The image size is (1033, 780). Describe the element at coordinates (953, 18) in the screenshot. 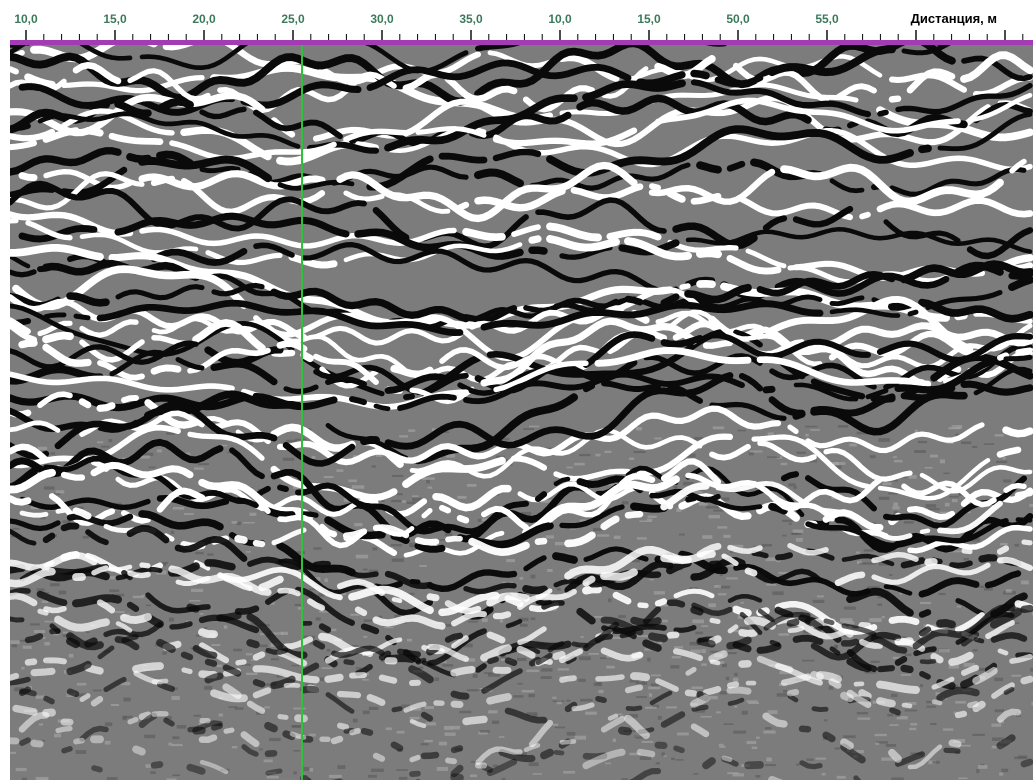

I see `axis-title: Дистанция, м` at that location.